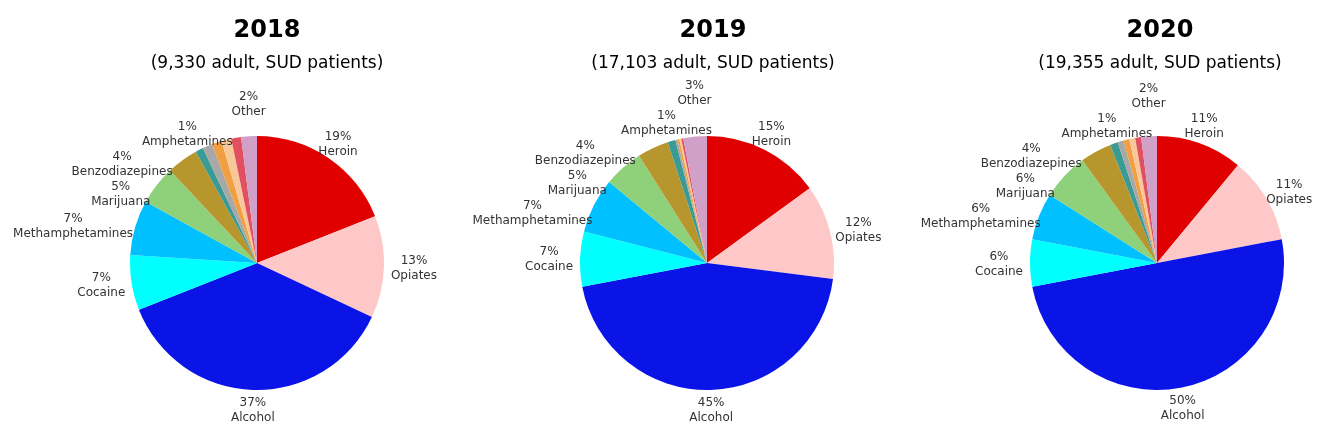 Image resolution: width=1338 pixels, height=427 pixels. Describe the element at coordinates (267, 29) in the screenshot. I see `chart-title: 2018` at that location.